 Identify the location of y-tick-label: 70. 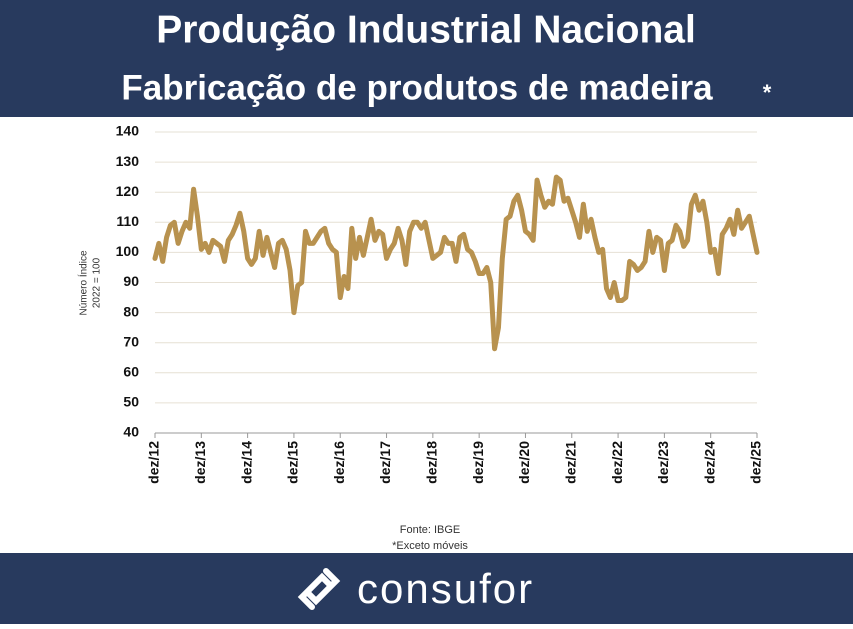
(131, 341).